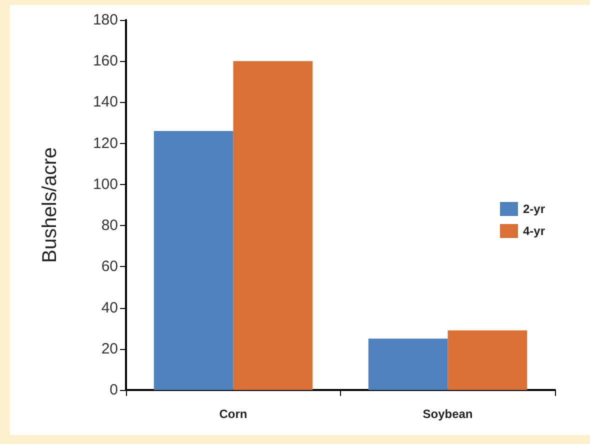  I want to click on y-tick-label: 160, so click(105, 61).